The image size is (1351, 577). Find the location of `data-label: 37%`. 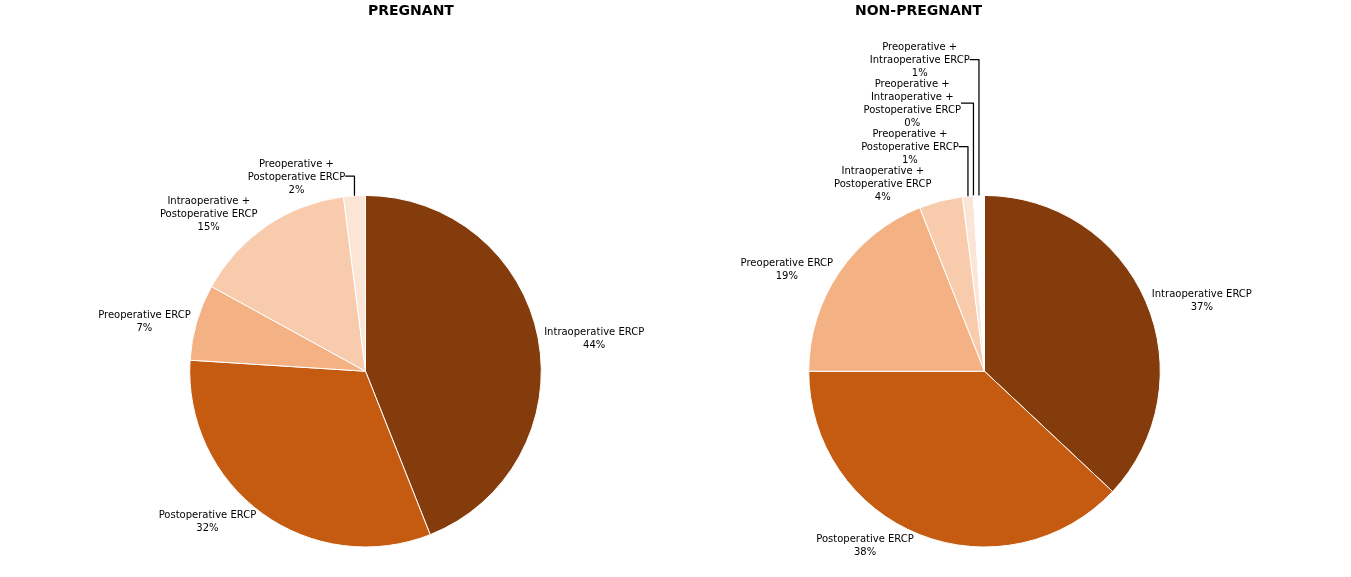

data-label: 37% is located at coordinates (1201, 306).